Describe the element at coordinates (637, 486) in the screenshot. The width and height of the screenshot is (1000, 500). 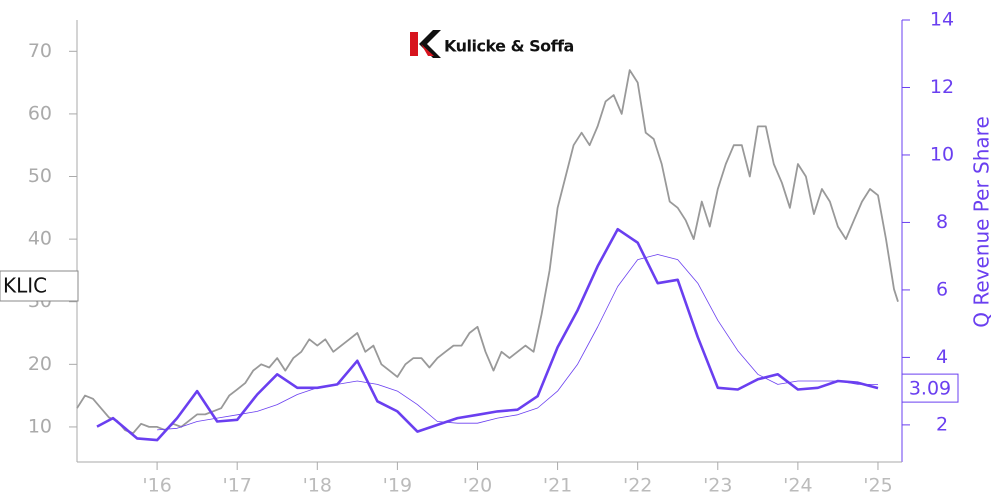
I see `x-tick-label: '22` at that location.